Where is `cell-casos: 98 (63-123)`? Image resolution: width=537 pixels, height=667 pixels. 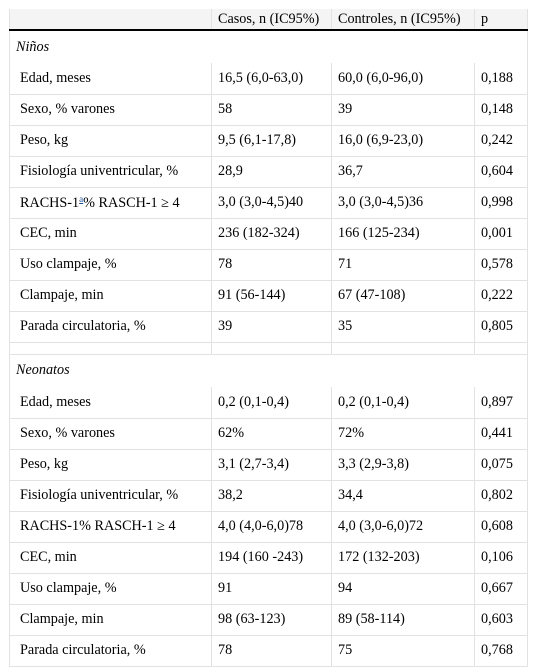
cell-casos: 98 (63-123) is located at coordinates (271, 620).